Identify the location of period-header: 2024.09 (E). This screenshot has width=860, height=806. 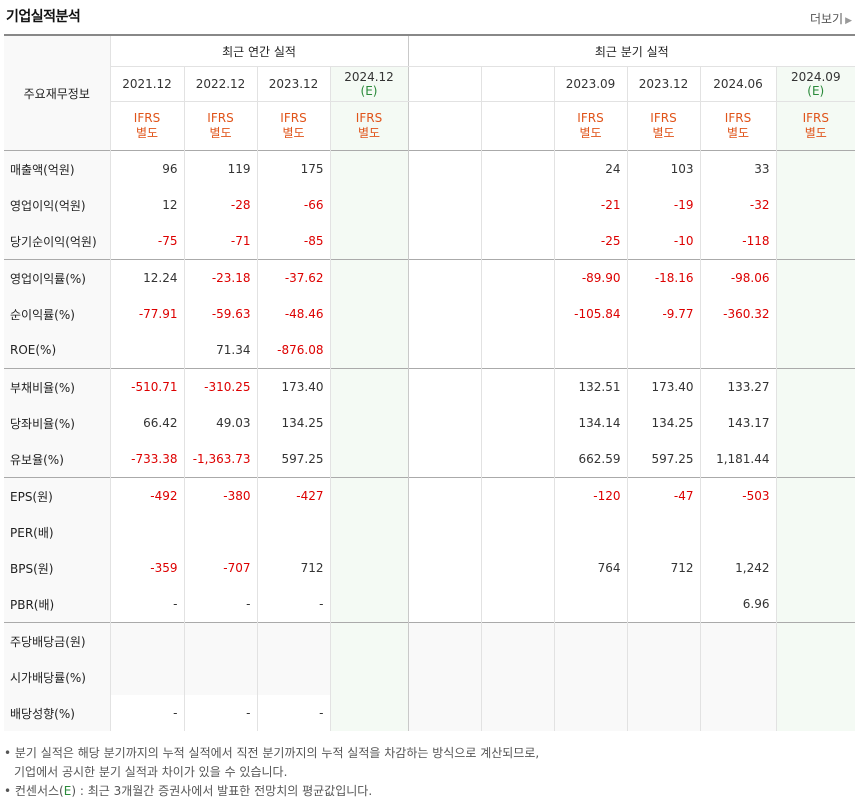
(815, 84).